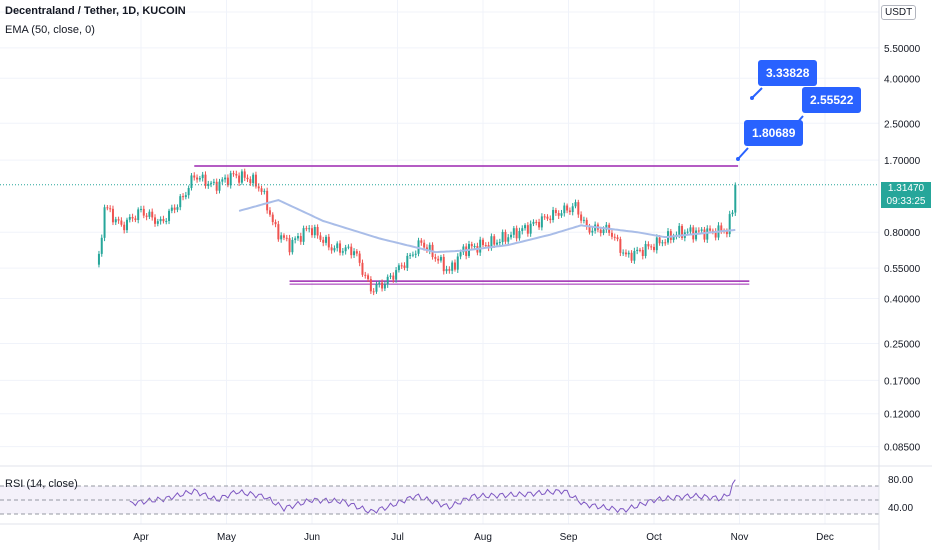 Image resolution: width=932 pixels, height=550 pixels. I want to click on target-callout-3: 3.33828, so click(788, 73).